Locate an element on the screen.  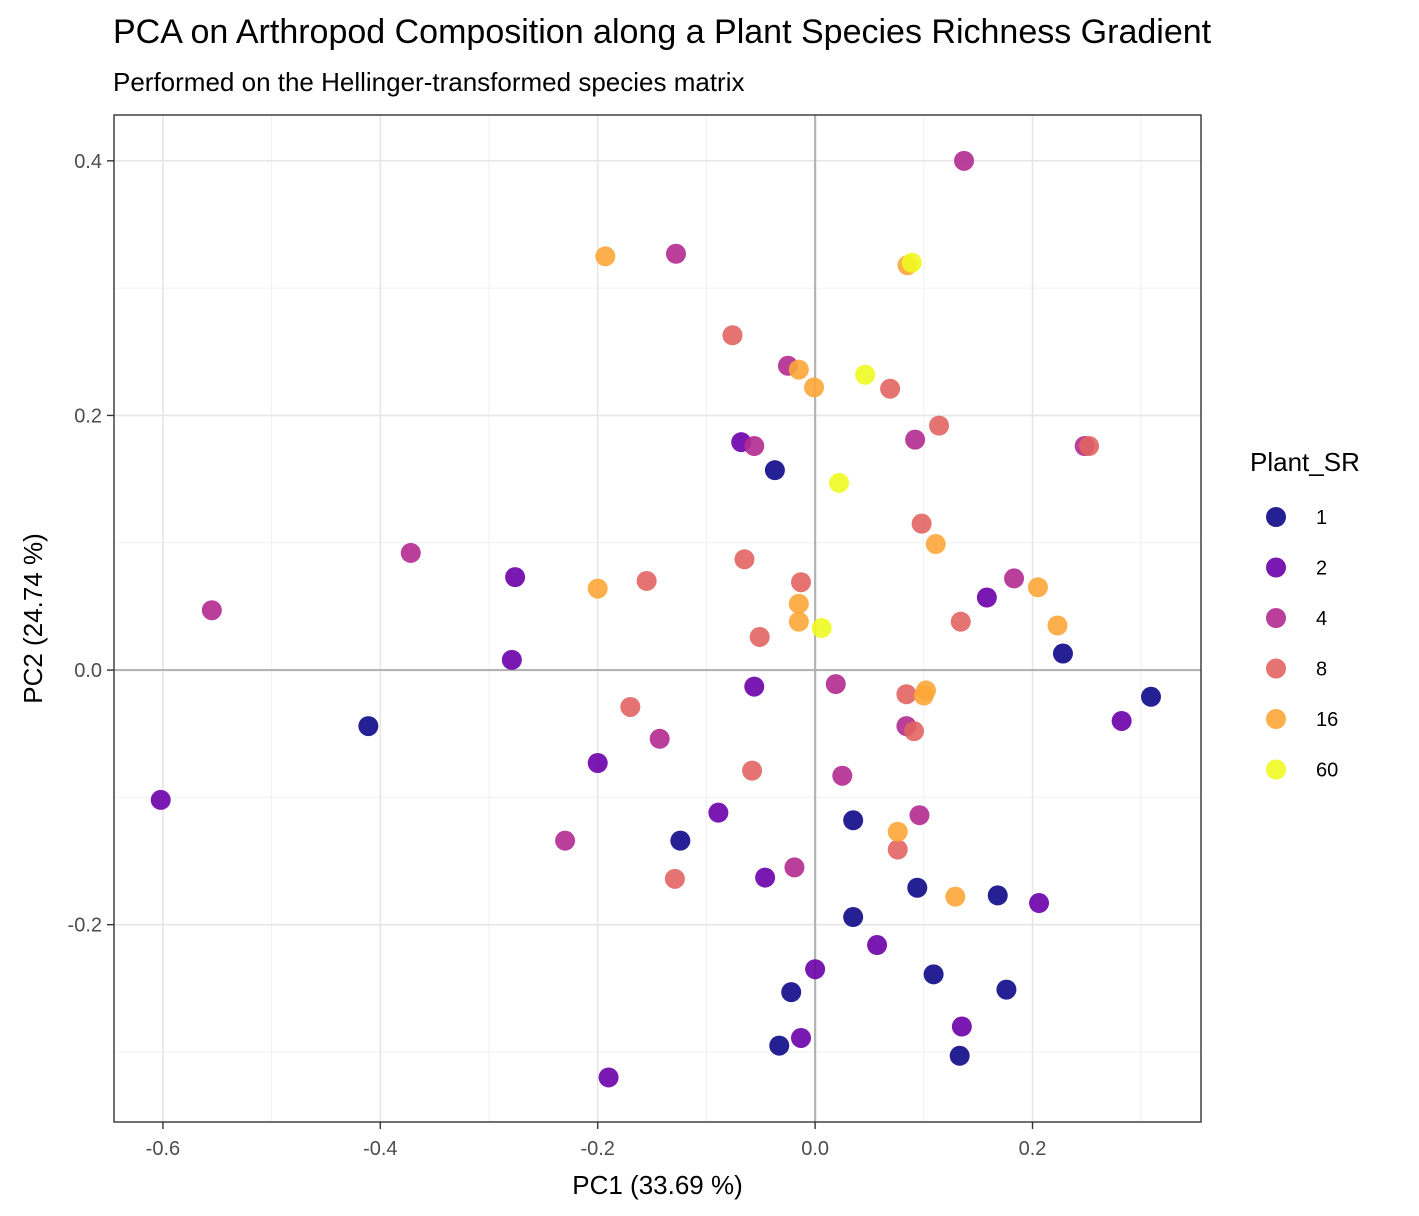
x-tick-label: -0.4 is located at coordinates (380, 1149).